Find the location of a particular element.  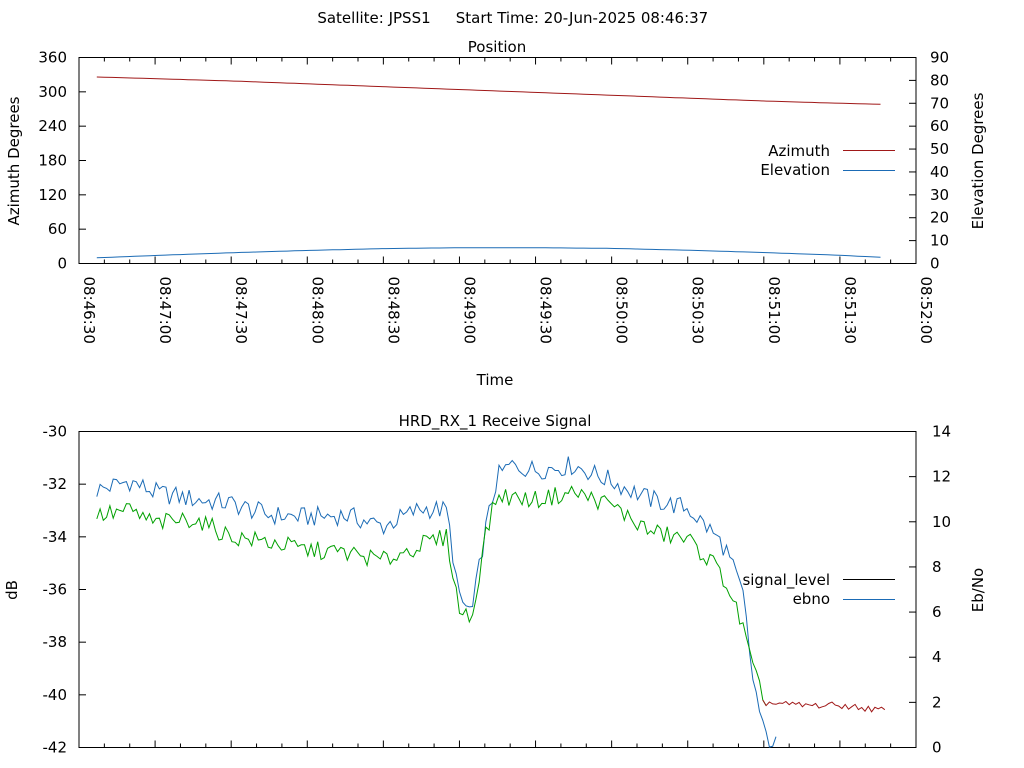

signal-legend: signal_level ebno is located at coordinates (818, 589).